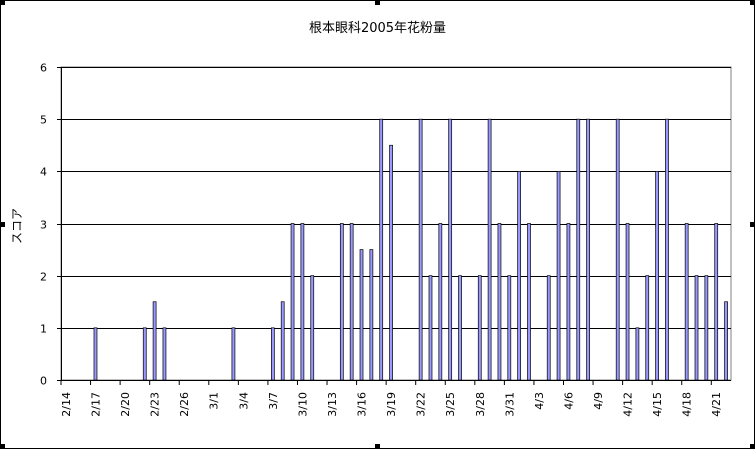 This screenshot has height=449, width=755. What do you see at coordinates (243, 401) in the screenshot?
I see `x-tick-label: 3/4` at bounding box center [243, 401].